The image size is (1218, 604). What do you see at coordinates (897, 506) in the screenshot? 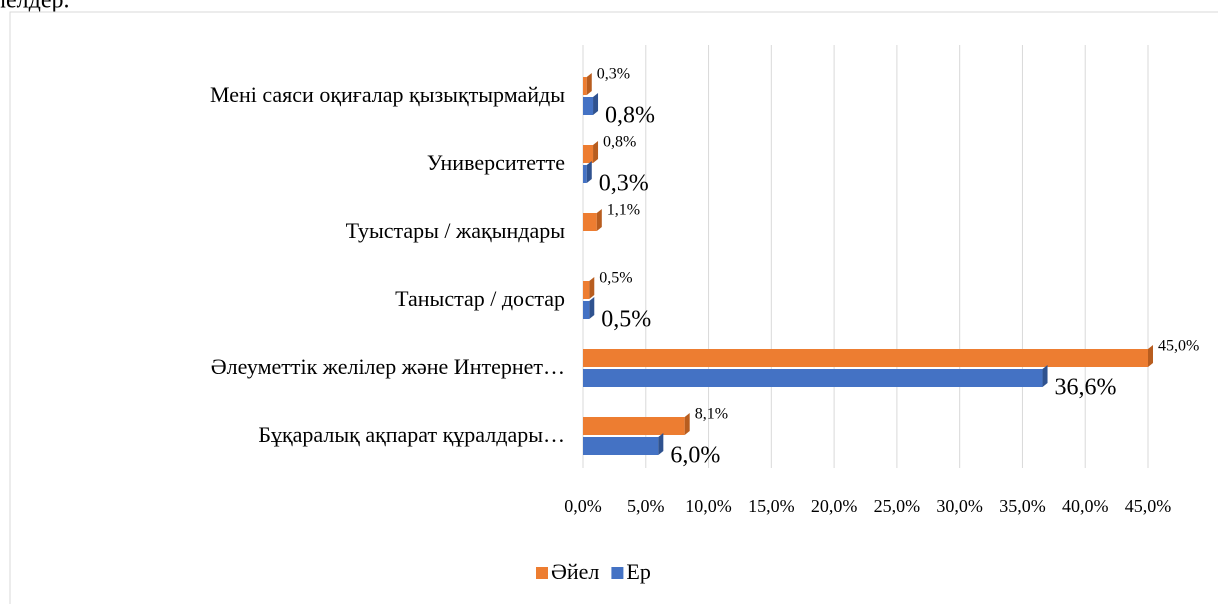
I see `x-tick-label: 25,0%` at bounding box center [897, 506].